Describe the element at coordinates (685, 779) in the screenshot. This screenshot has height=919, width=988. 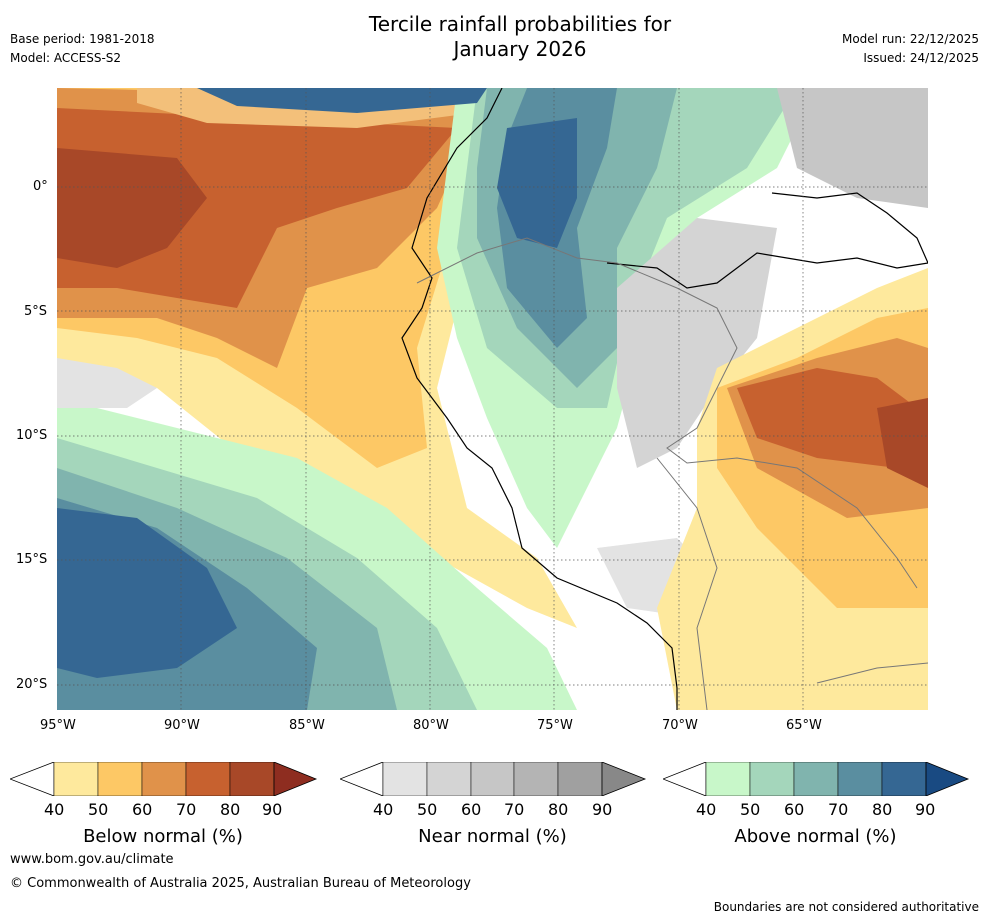
I see `cbar-above-under` at that location.